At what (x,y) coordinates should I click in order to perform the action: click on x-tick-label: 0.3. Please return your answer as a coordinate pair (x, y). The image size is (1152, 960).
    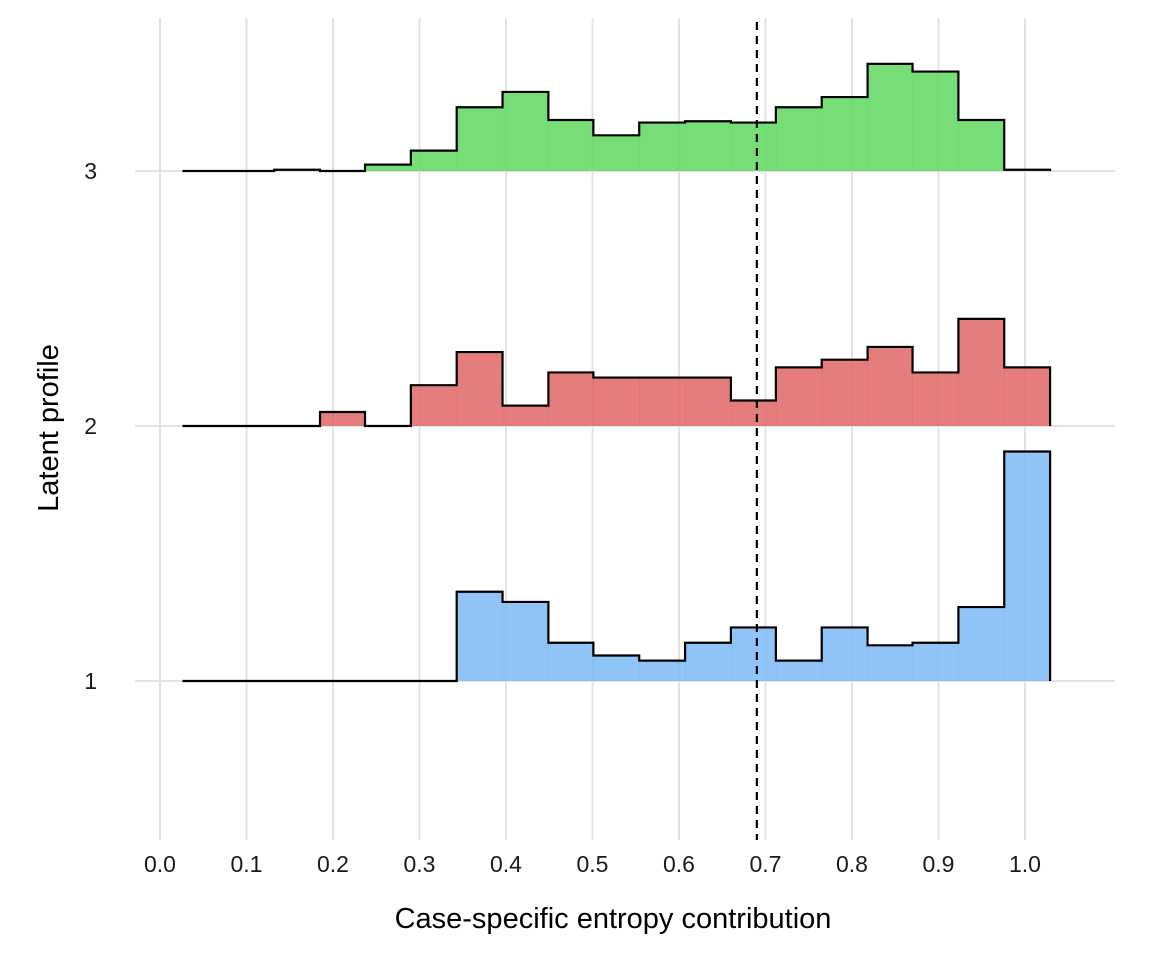
    Looking at the image, I should click on (420, 864).